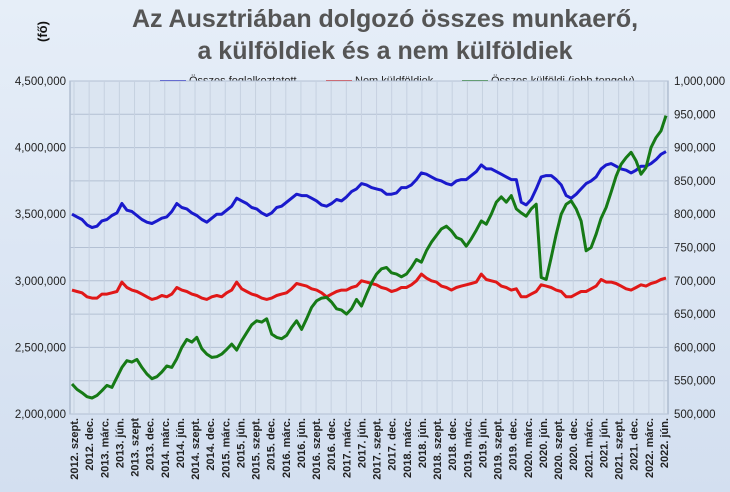 This screenshot has height=492, width=730. I want to click on right-axis-tick-label: 500,000, so click(695, 415).